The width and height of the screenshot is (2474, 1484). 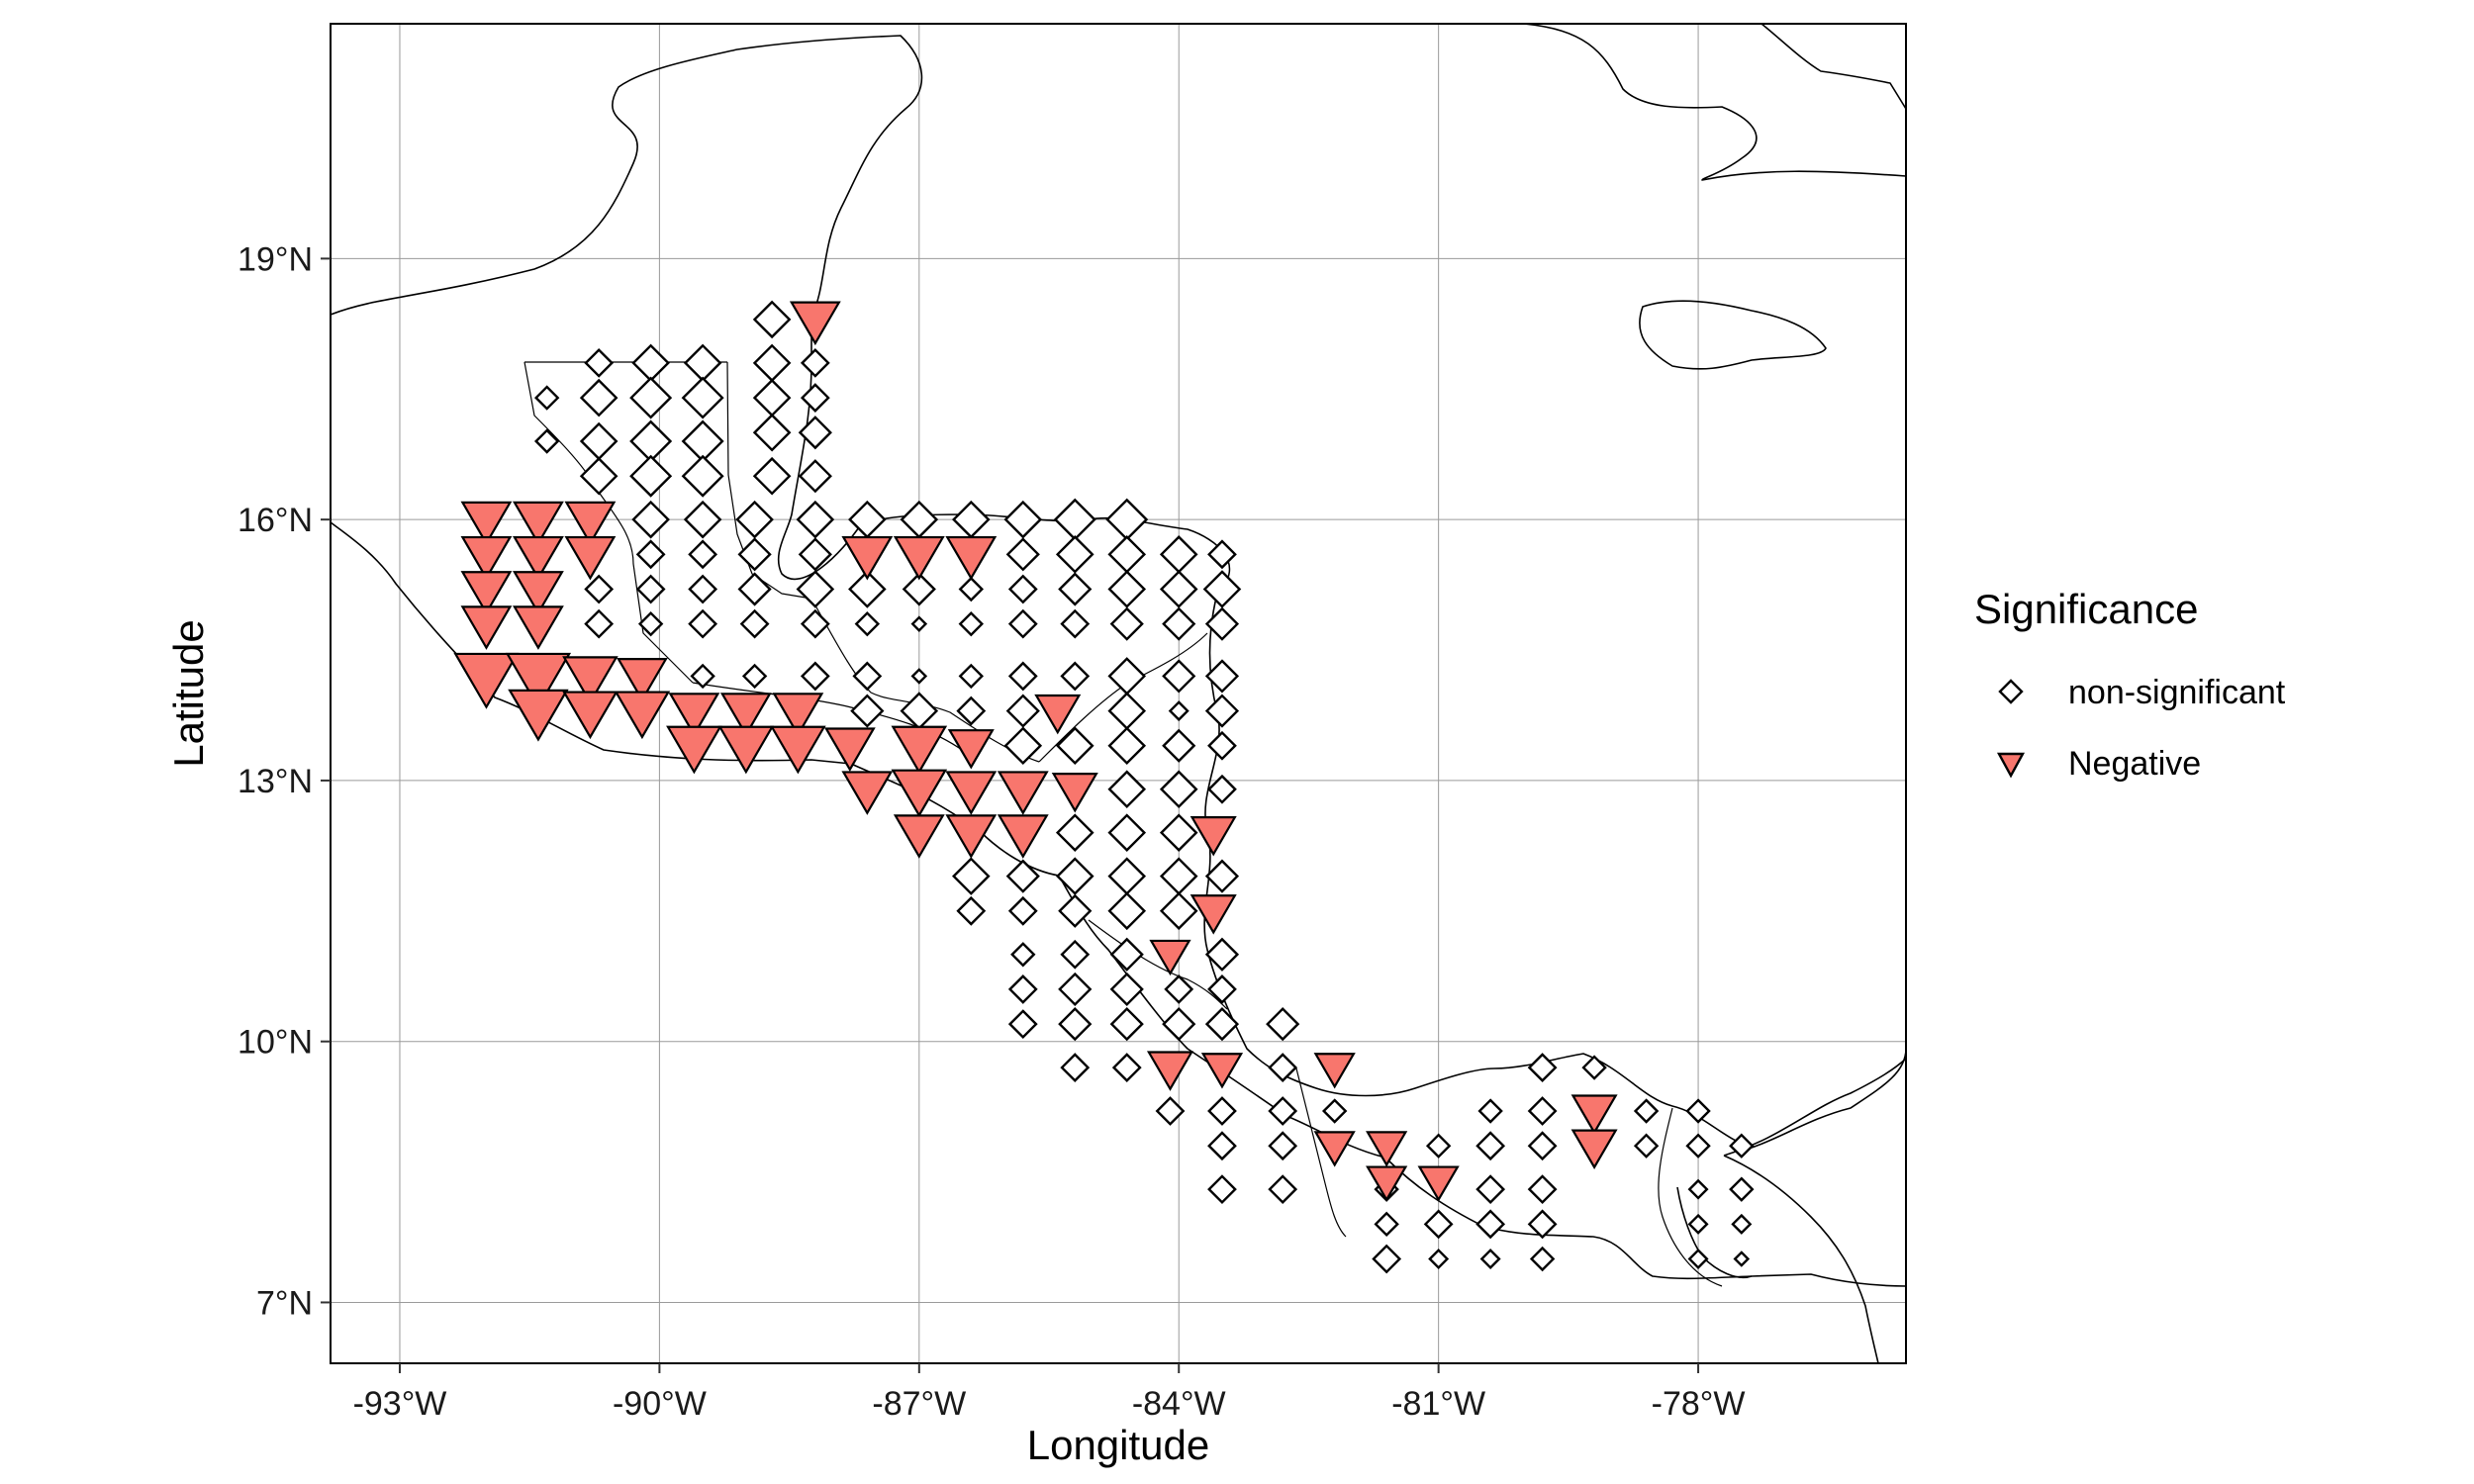 What do you see at coordinates (1733, 335) in the screenshot?
I see `jamaica-coastline` at bounding box center [1733, 335].